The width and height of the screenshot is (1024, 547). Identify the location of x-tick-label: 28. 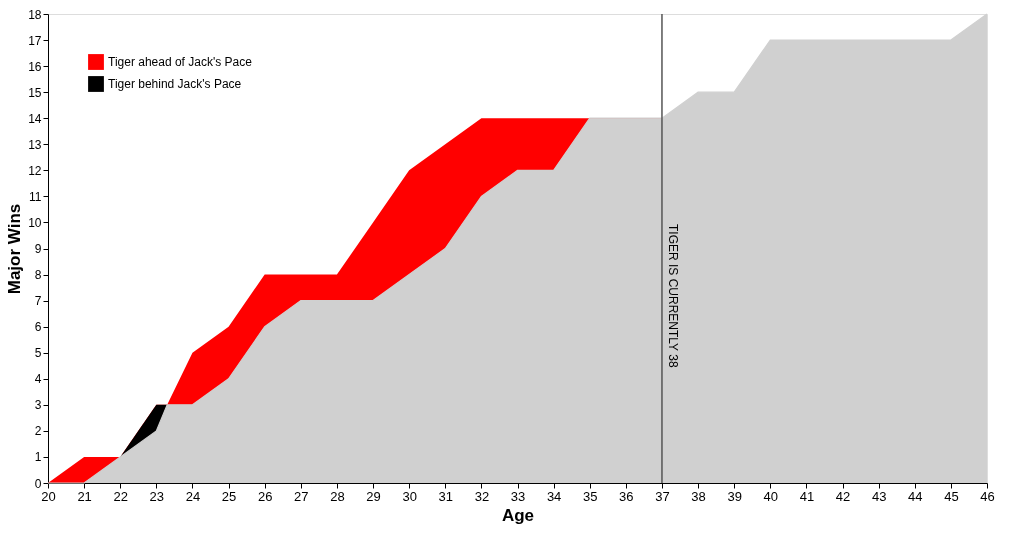
(337, 496).